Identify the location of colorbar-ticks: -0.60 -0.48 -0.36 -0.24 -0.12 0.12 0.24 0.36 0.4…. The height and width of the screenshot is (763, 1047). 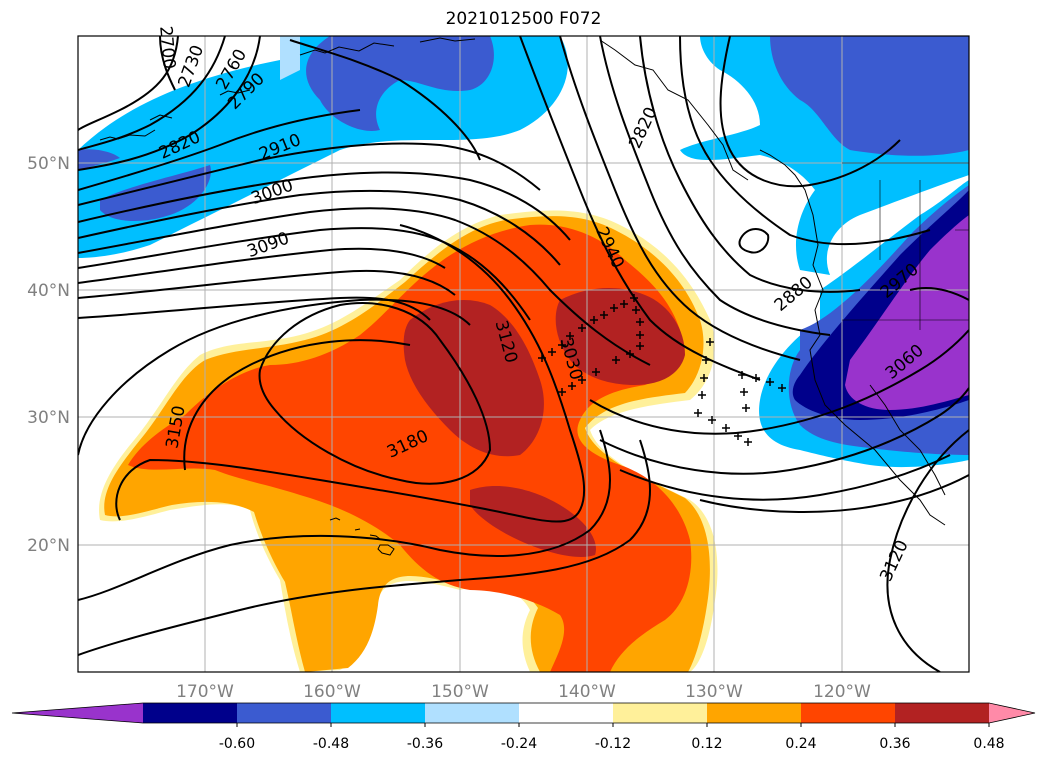
(612, 737).